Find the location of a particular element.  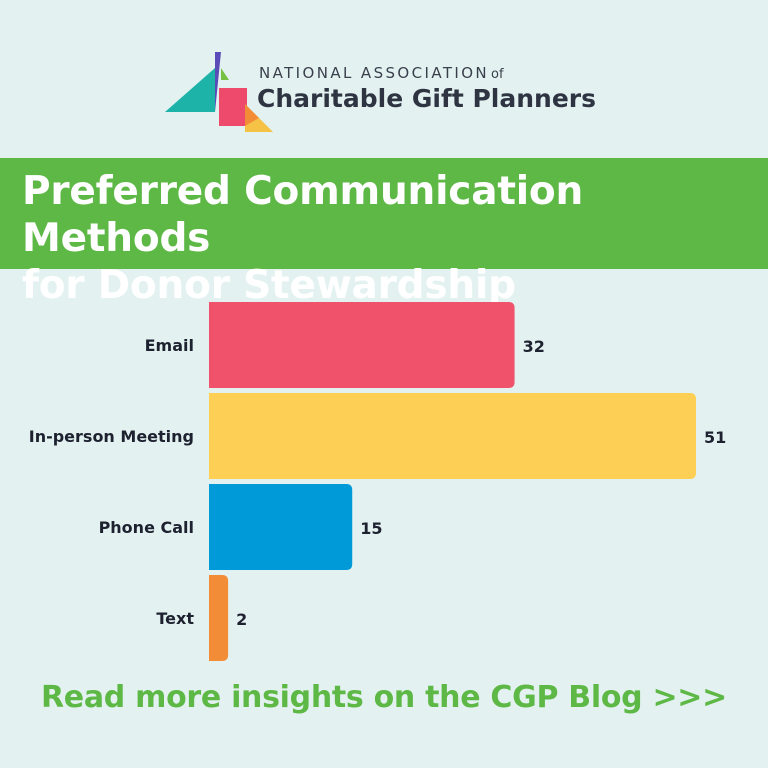

chart-title-line2: for Donor Stewardship is located at coordinates (269, 285).